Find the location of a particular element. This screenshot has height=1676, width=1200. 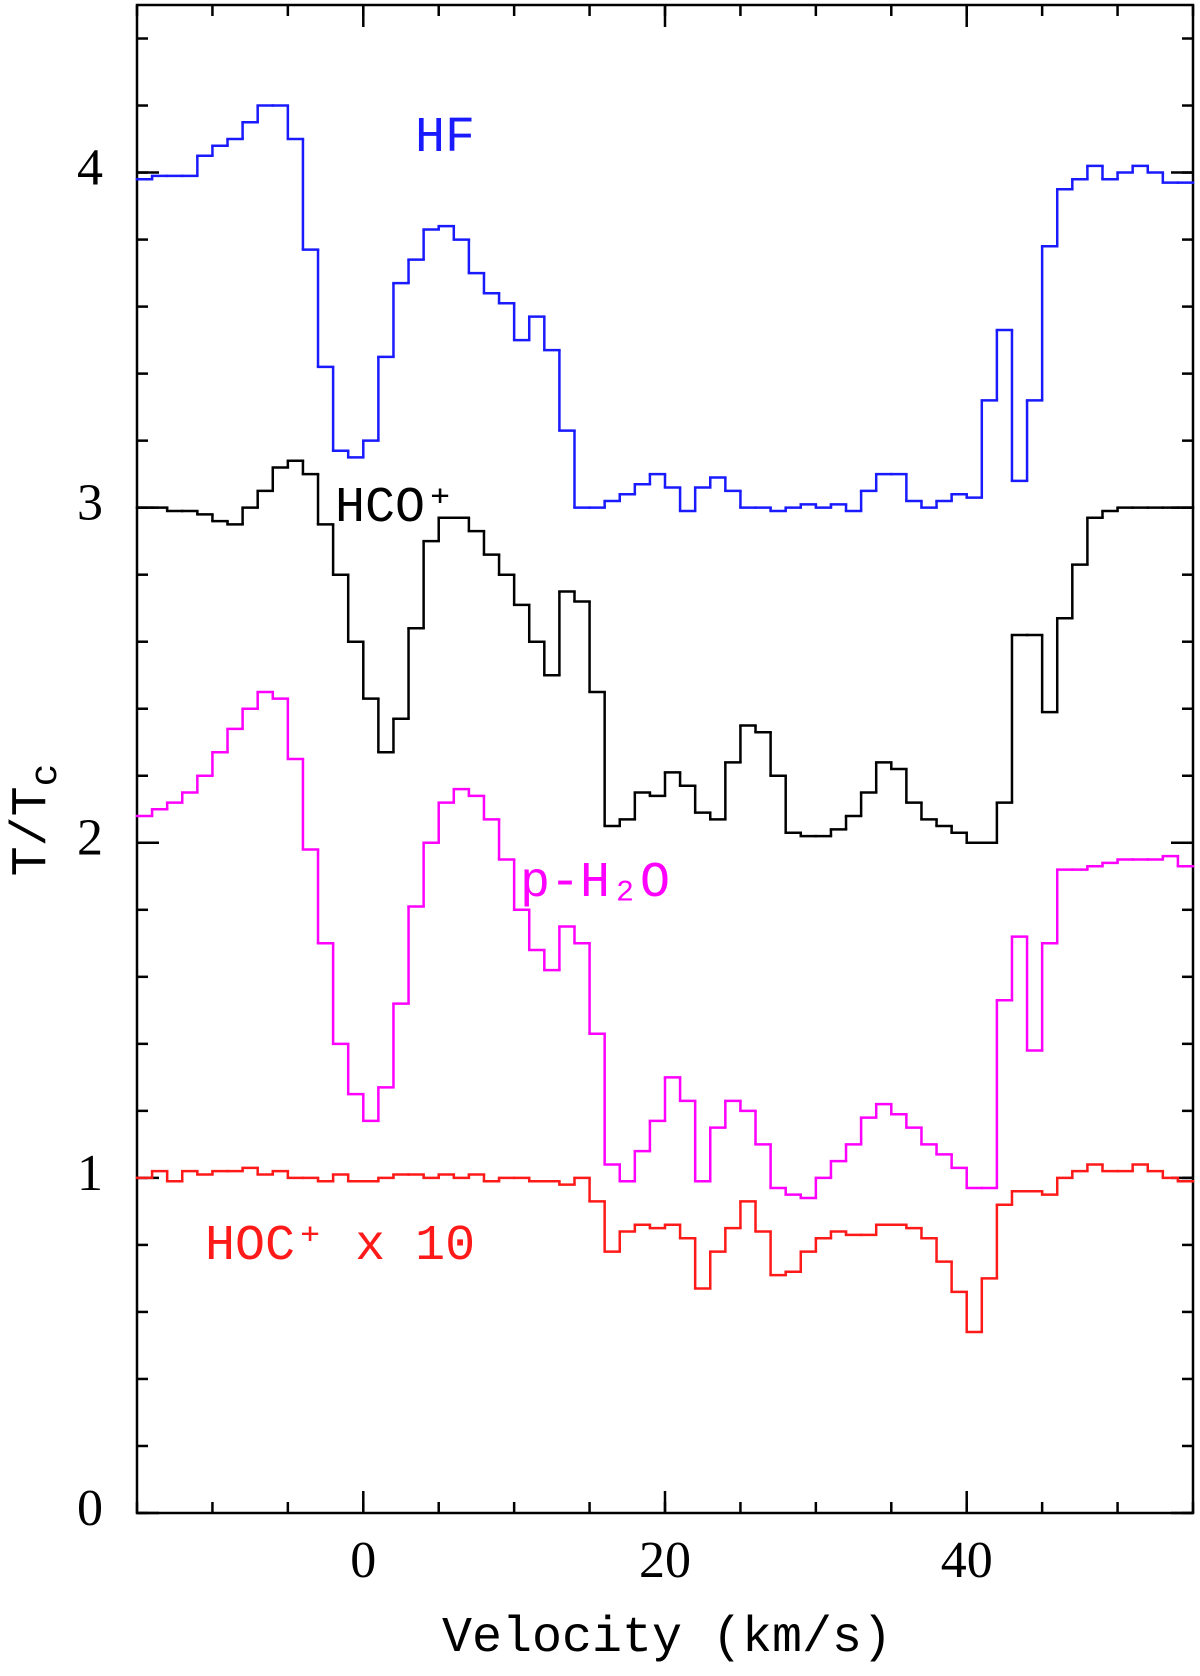

x-axis-label: Velocity (km/s) is located at coordinates (667, 1638).